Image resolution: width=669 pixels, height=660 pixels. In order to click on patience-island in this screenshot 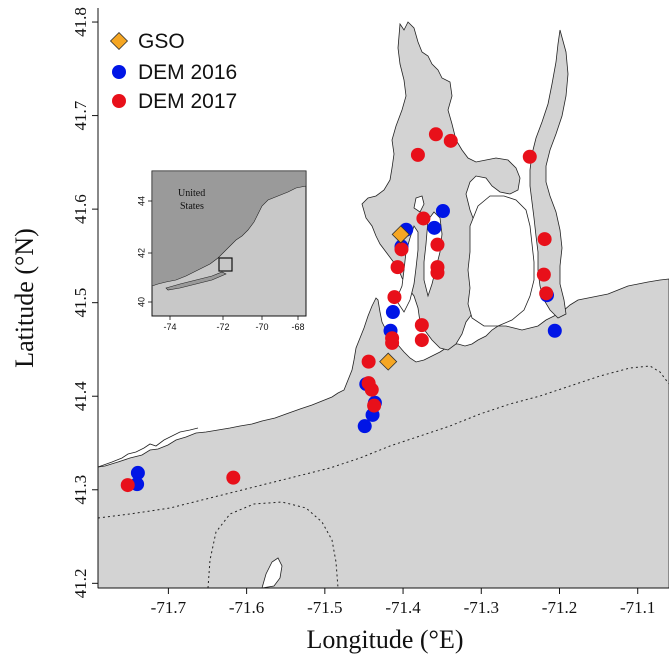, I will do `click(419, 204)`.